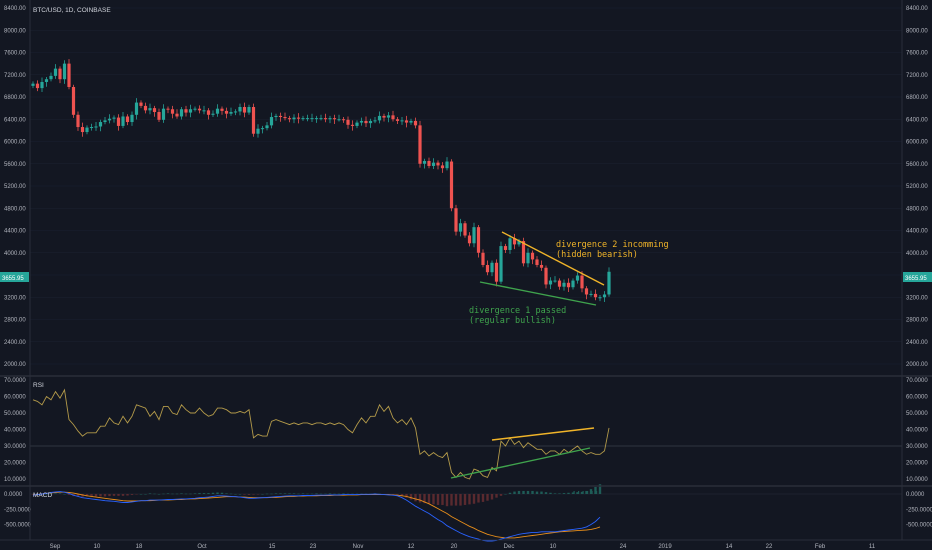 Image resolution: width=932 pixels, height=550 pixels. What do you see at coordinates (509, 547) in the screenshot?
I see `time-tick-label: Dec` at bounding box center [509, 547].